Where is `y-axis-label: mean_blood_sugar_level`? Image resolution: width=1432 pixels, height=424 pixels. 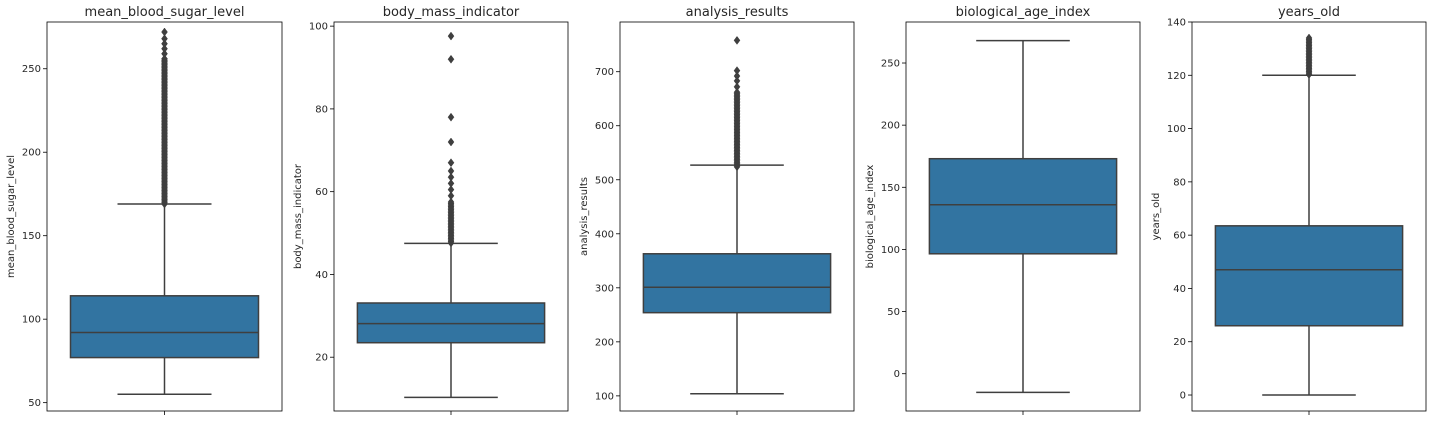
y-axis-label: mean_blood_sugar_level is located at coordinates (11, 216).